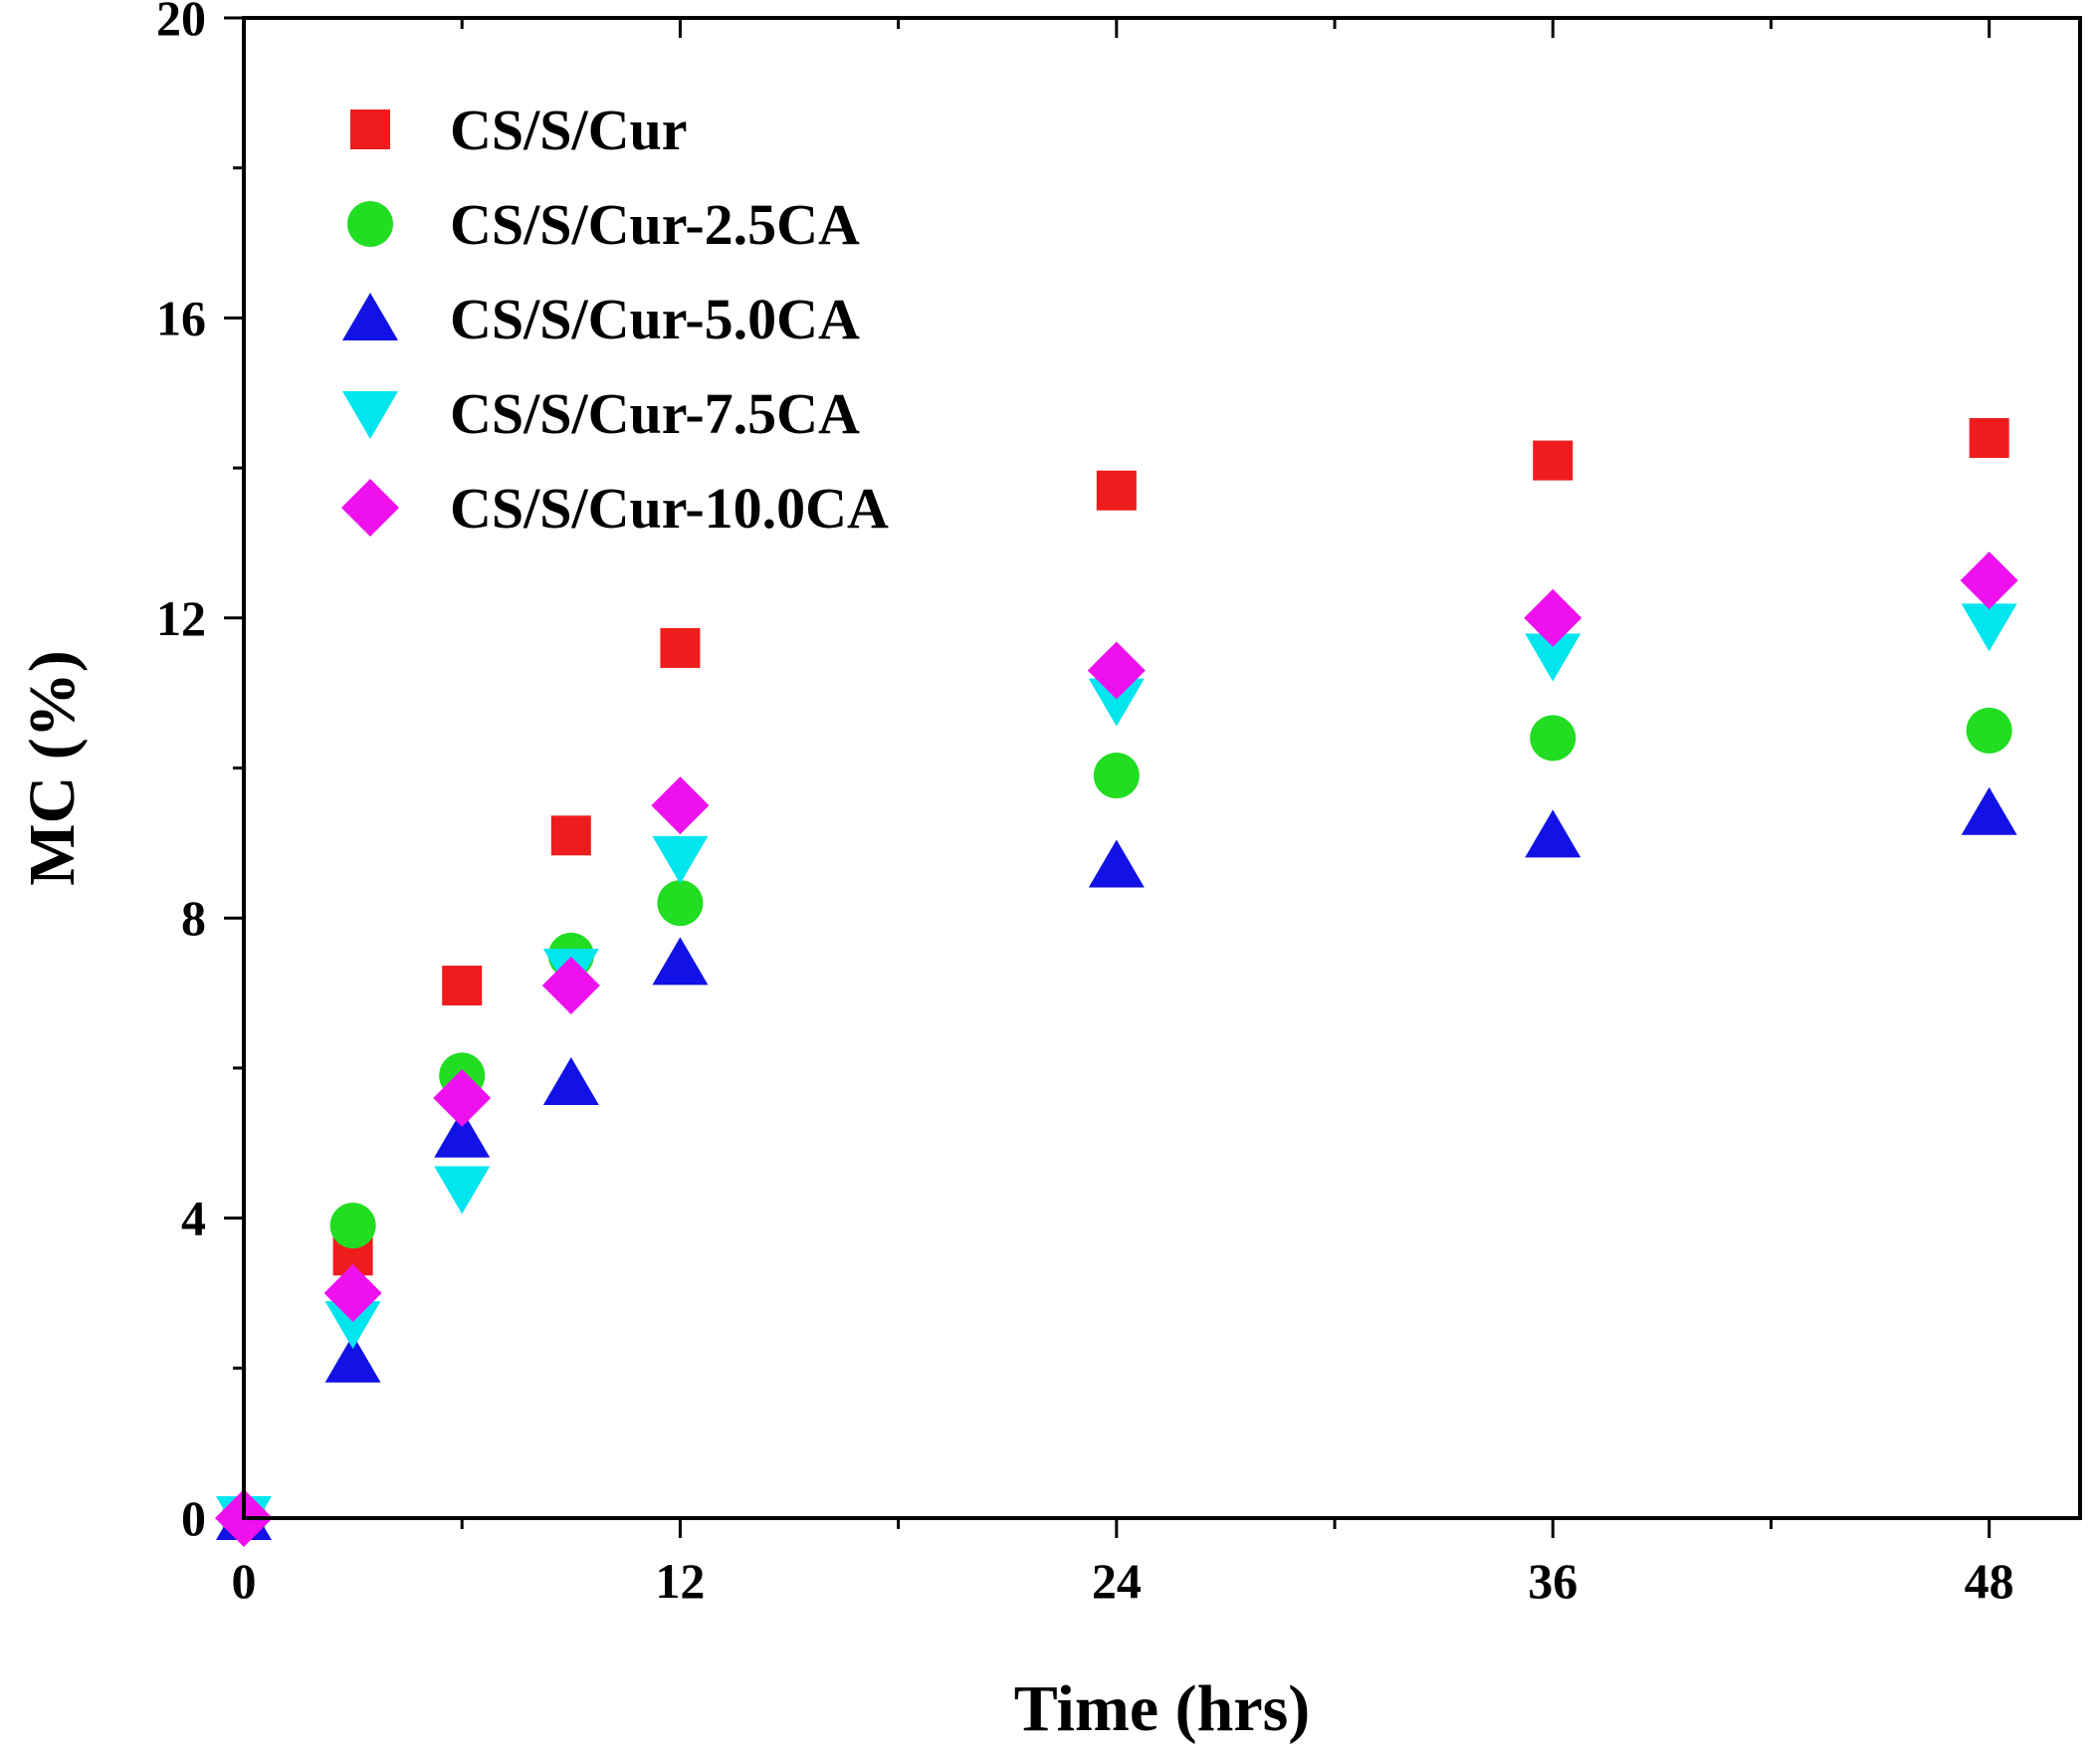 This screenshot has height=1763, width=2100. I want to click on legend-item: CS/S/Cur-5.0CA, so click(601, 319).